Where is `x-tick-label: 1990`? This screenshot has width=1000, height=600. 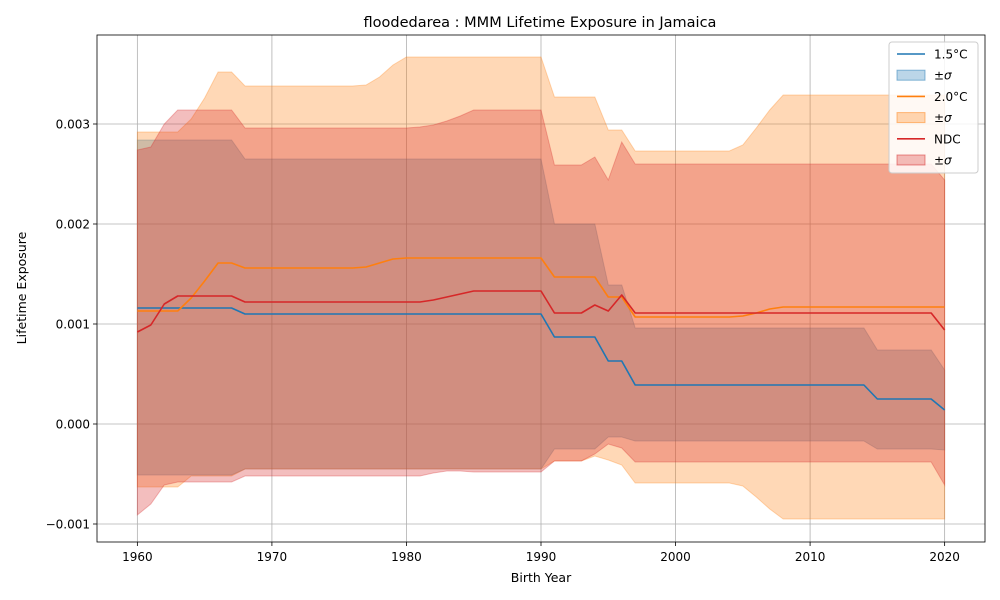 x-tick-label: 1990 is located at coordinates (541, 557).